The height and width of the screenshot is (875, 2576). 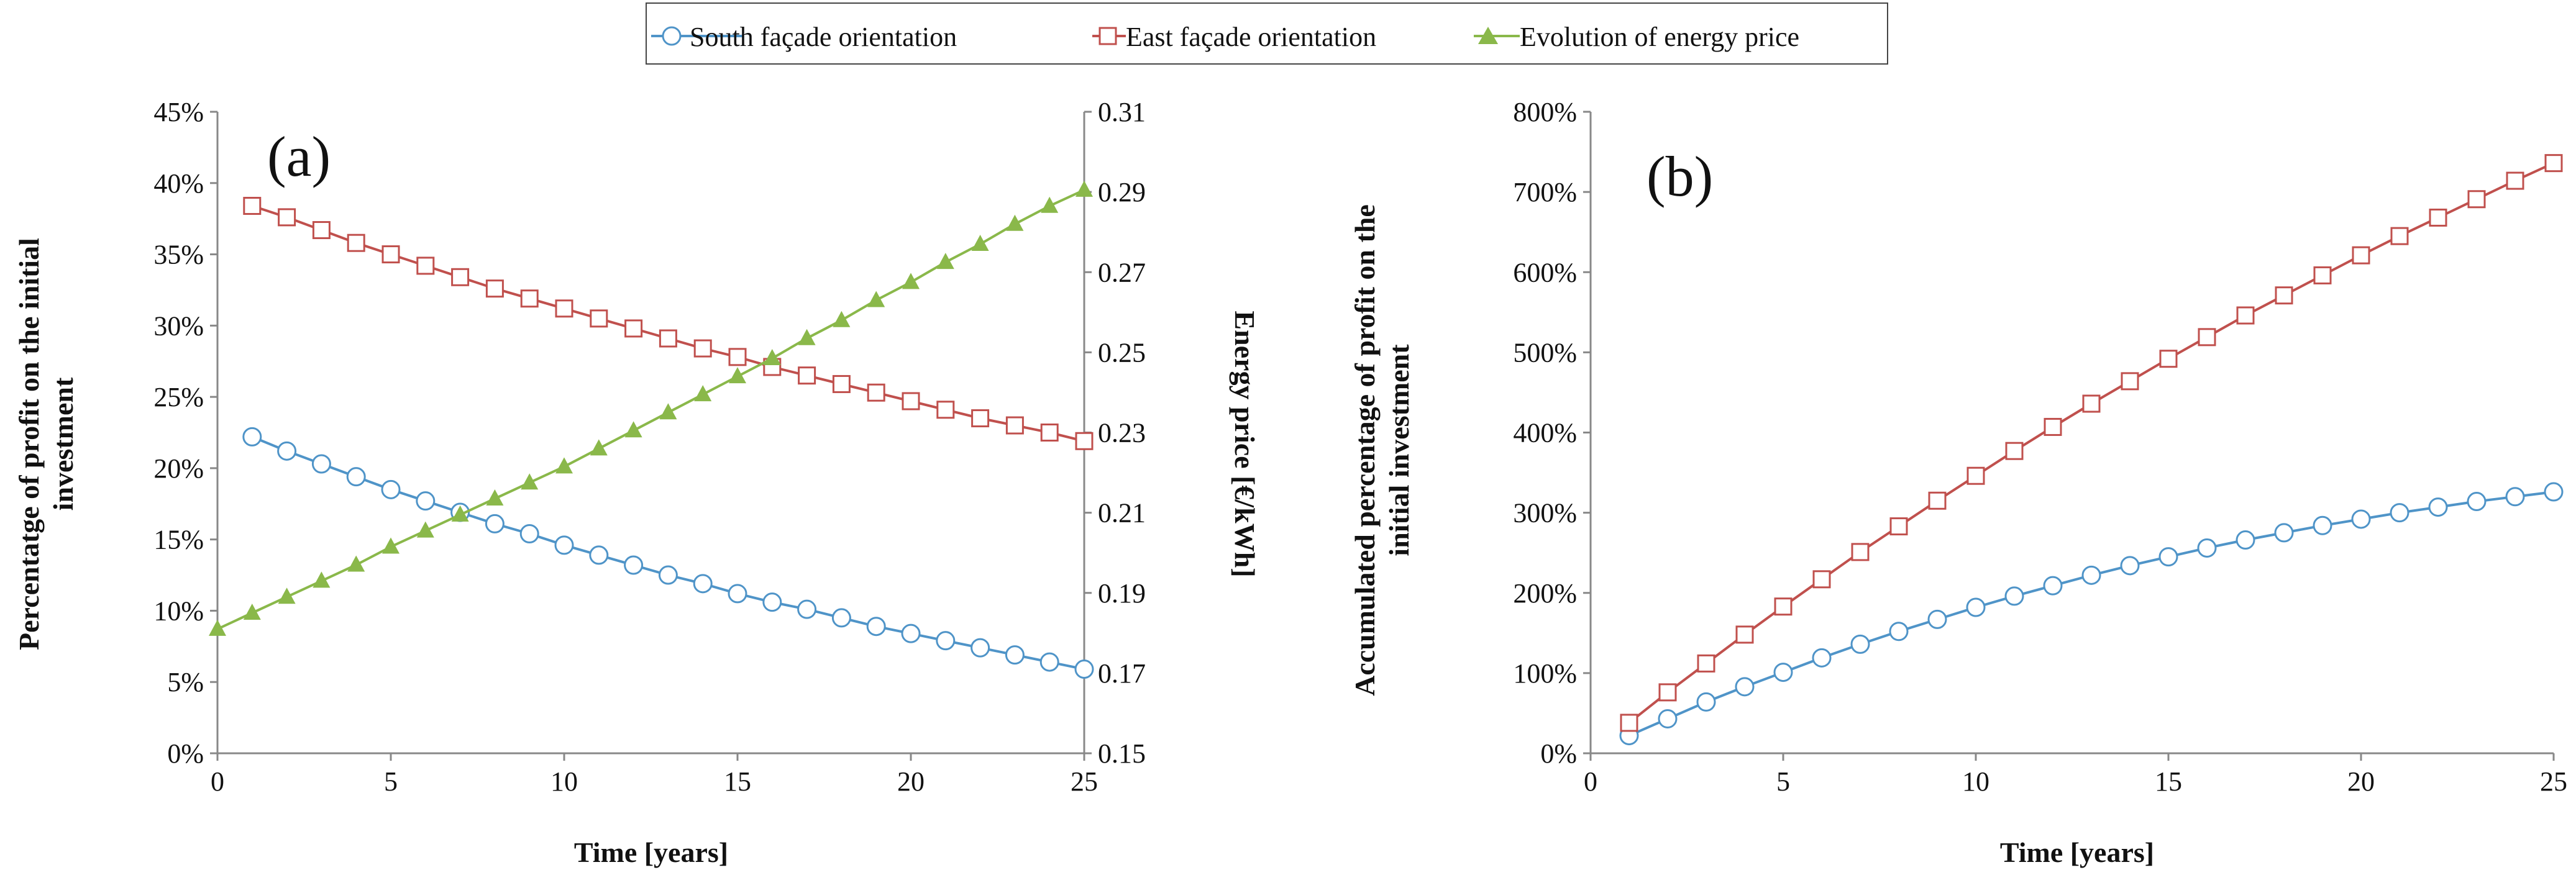 I want to click on chart-a-y2-tick-label: 0.15, so click(x=1122, y=753).